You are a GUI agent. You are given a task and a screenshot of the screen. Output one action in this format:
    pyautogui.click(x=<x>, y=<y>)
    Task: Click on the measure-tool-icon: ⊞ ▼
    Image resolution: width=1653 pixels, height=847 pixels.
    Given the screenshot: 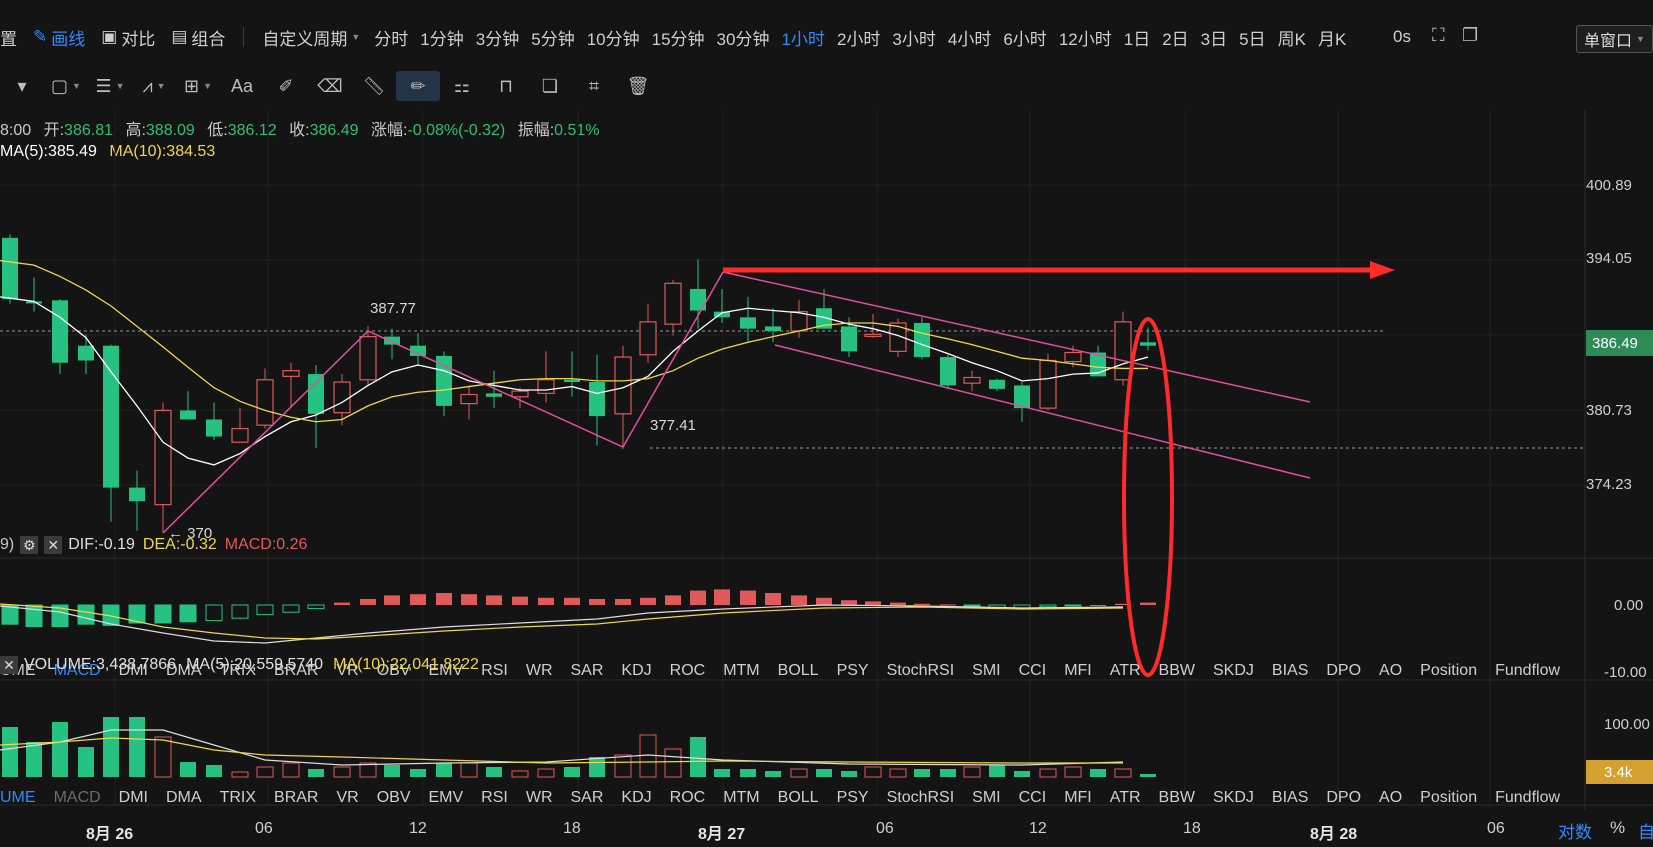 What is the action you would take?
    pyautogui.click(x=197, y=85)
    